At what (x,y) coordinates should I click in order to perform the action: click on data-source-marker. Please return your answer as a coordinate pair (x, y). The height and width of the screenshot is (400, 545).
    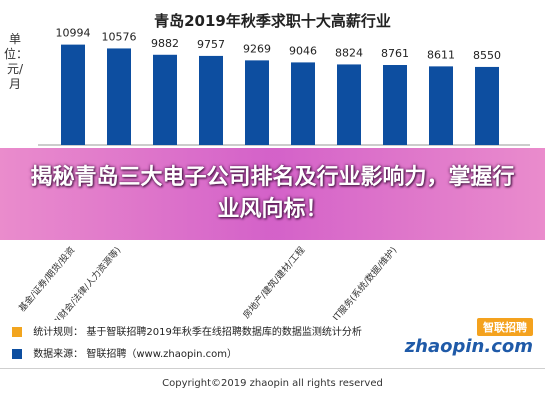
    Looking at the image, I should click on (17, 354).